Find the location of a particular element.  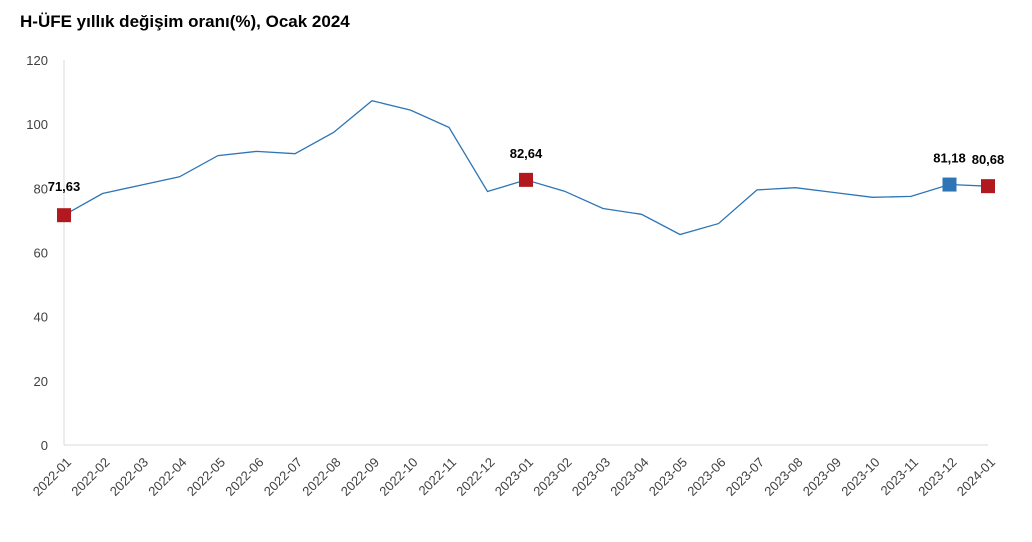

x-tick-label: 2023-12 is located at coordinates (937, 477).